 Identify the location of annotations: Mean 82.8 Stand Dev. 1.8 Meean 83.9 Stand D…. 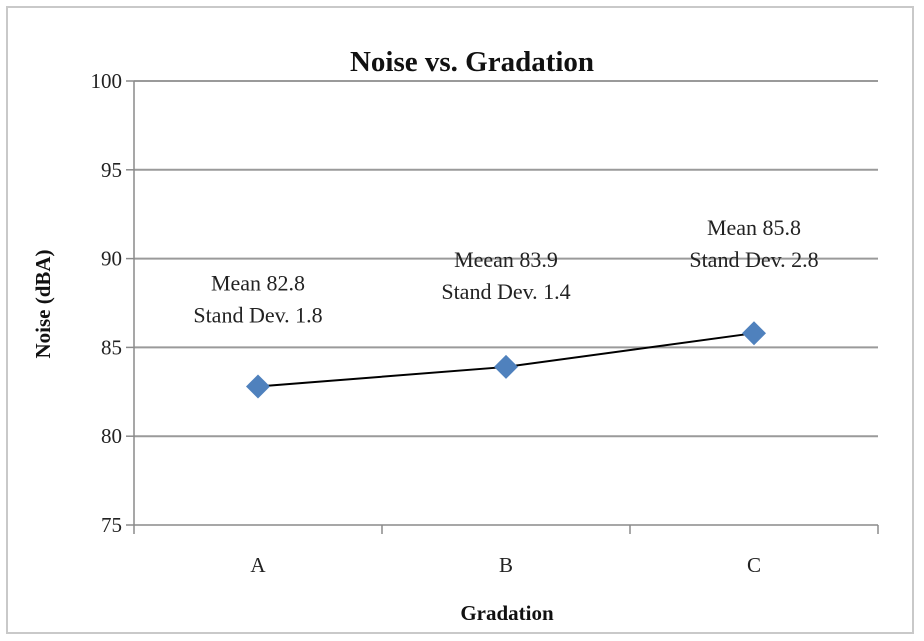
(505, 271).